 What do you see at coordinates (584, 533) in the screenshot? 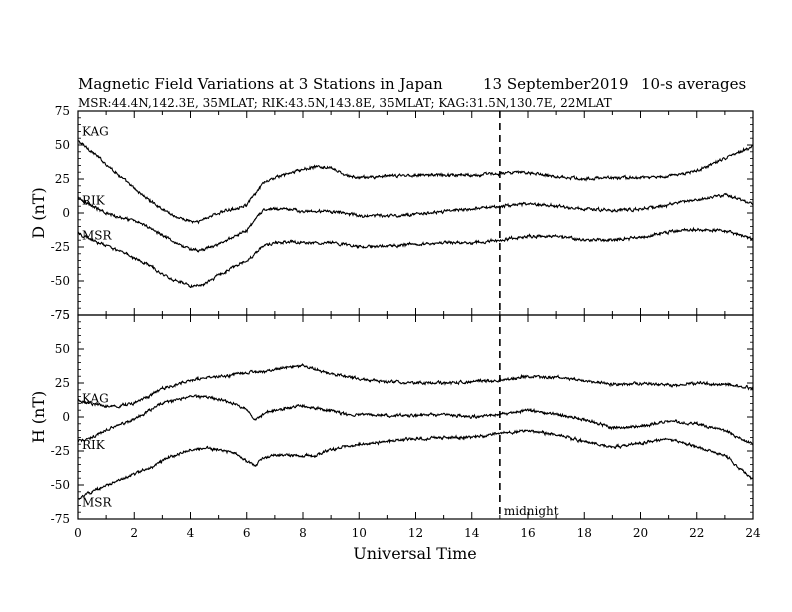
I see `xtick-label-9: 18` at bounding box center [584, 533].